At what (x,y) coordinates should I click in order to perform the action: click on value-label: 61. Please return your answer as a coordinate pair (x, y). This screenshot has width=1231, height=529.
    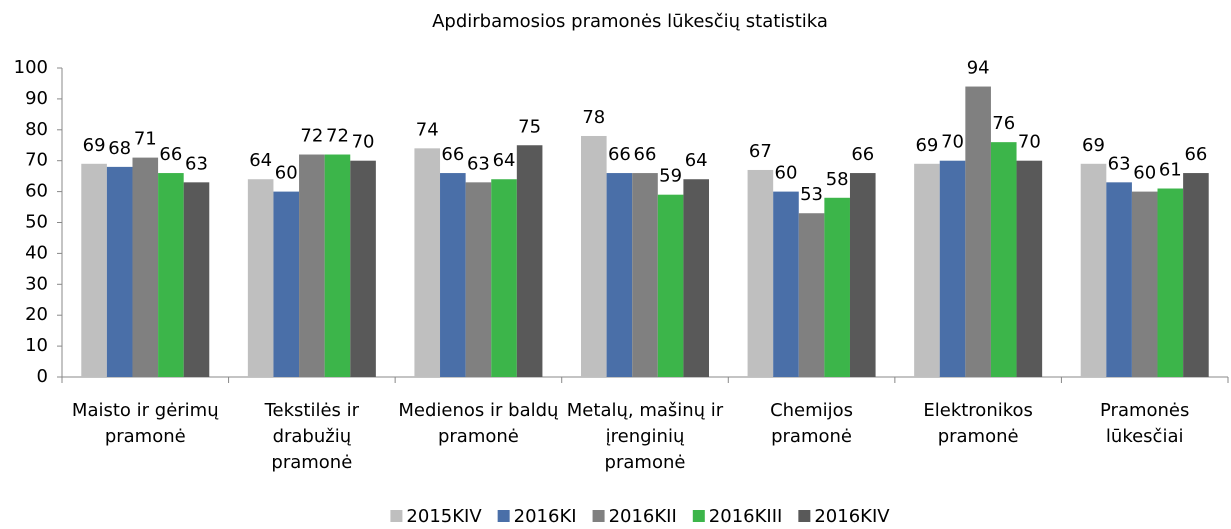
    Looking at the image, I should click on (1170, 170).